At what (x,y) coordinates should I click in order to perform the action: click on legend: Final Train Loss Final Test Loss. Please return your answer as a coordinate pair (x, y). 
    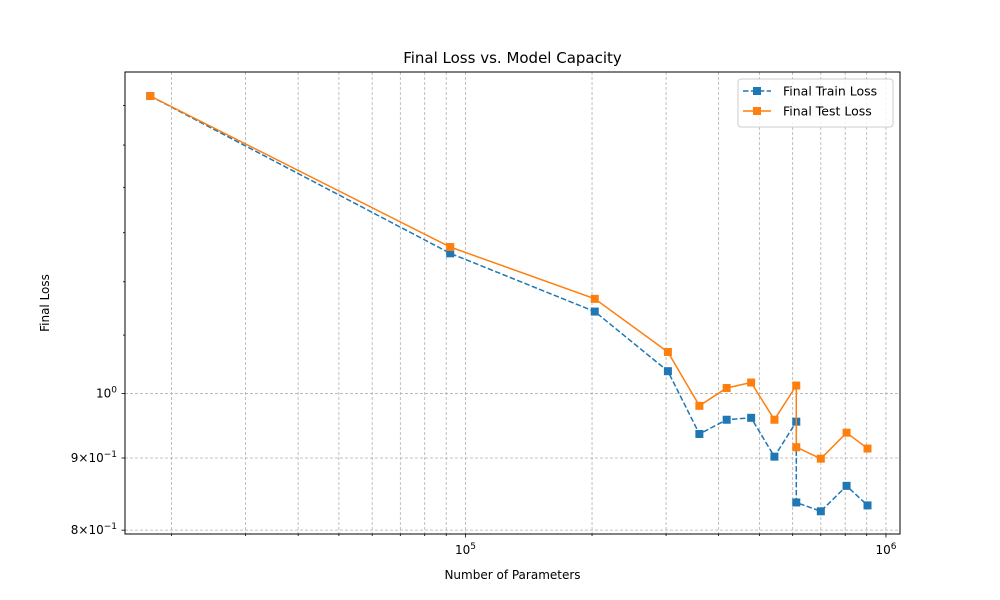
    Looking at the image, I should click on (815, 103).